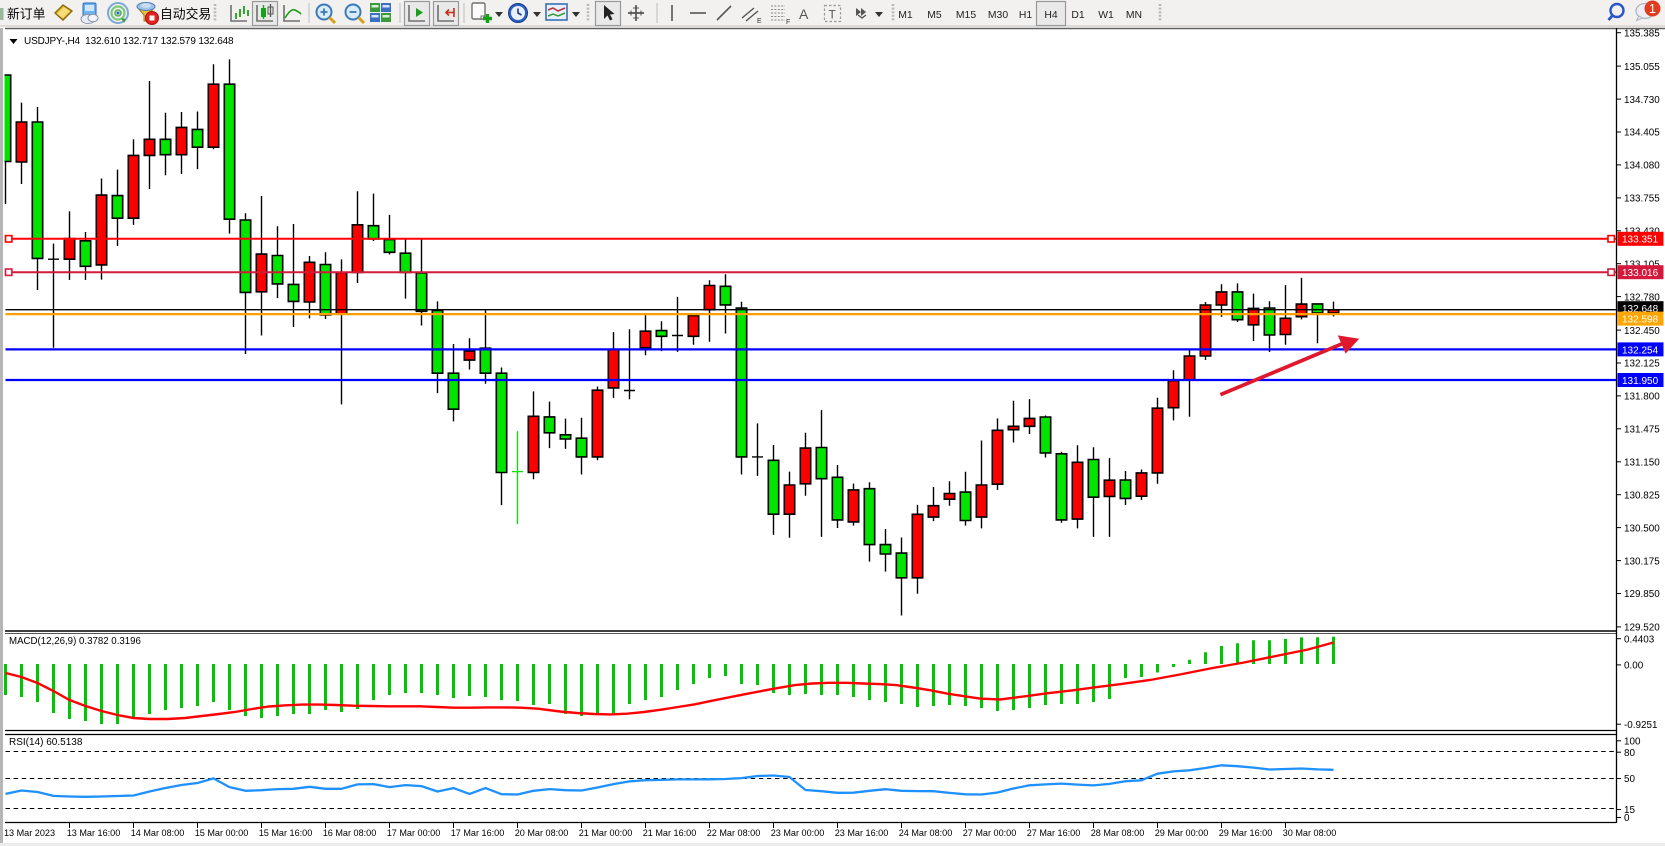 This screenshot has width=1665, height=846. What do you see at coordinates (1182, 833) in the screenshot?
I see `svg-text: 29 Mar 00:00` at bounding box center [1182, 833].